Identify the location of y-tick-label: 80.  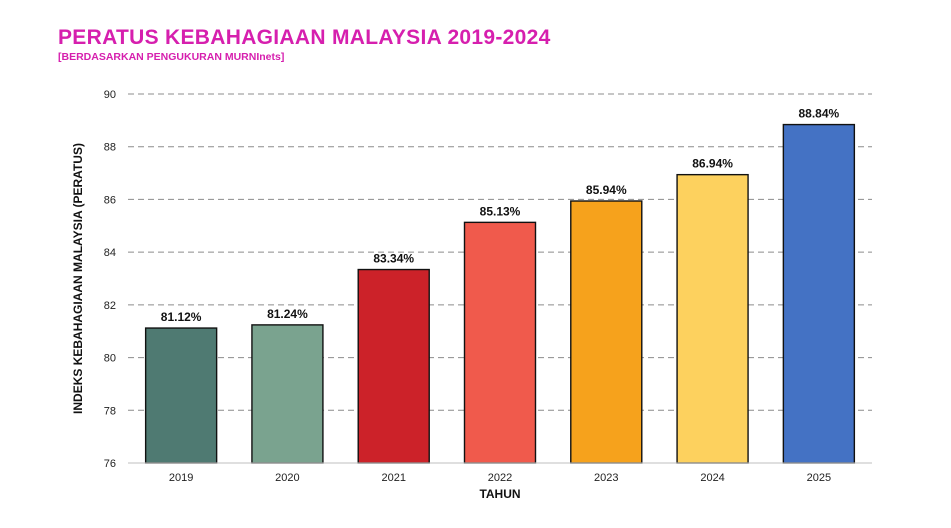
(110, 359).